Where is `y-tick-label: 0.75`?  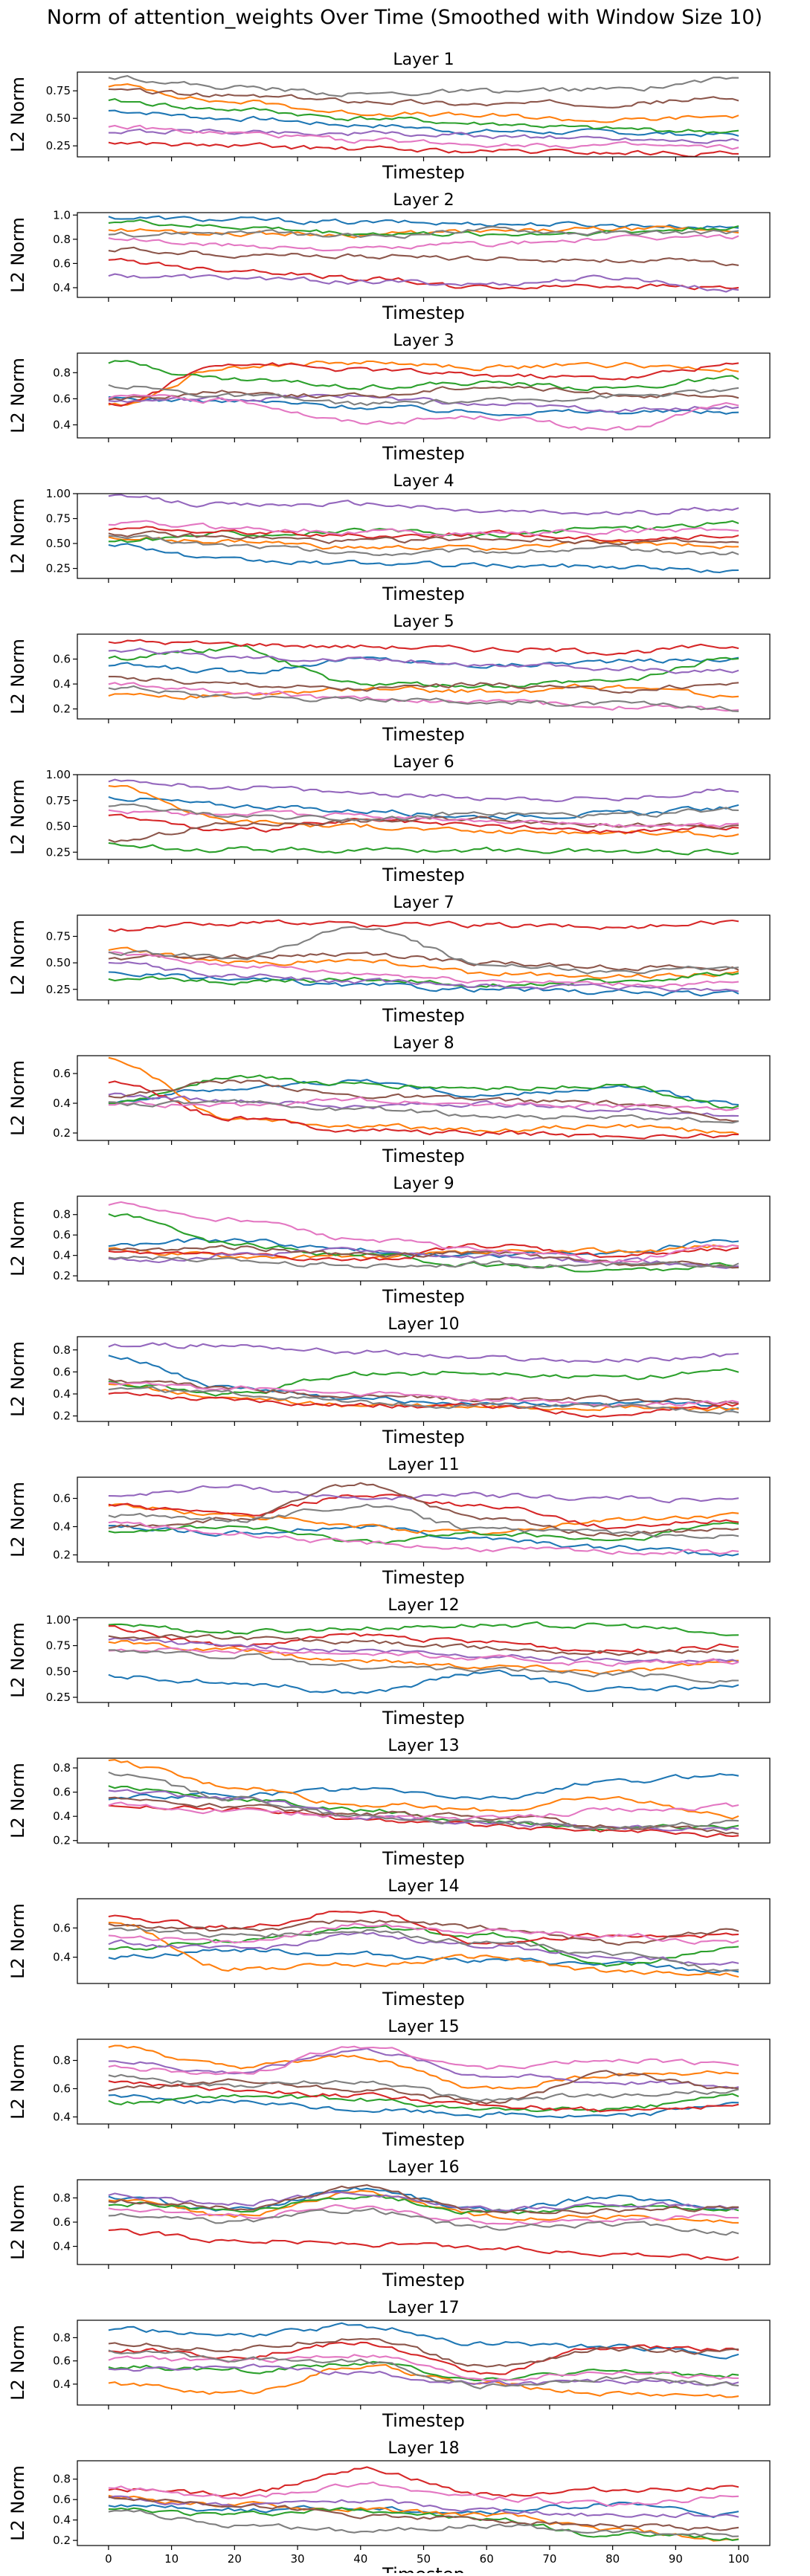
y-tick-label: 0.75 is located at coordinates (58, 936).